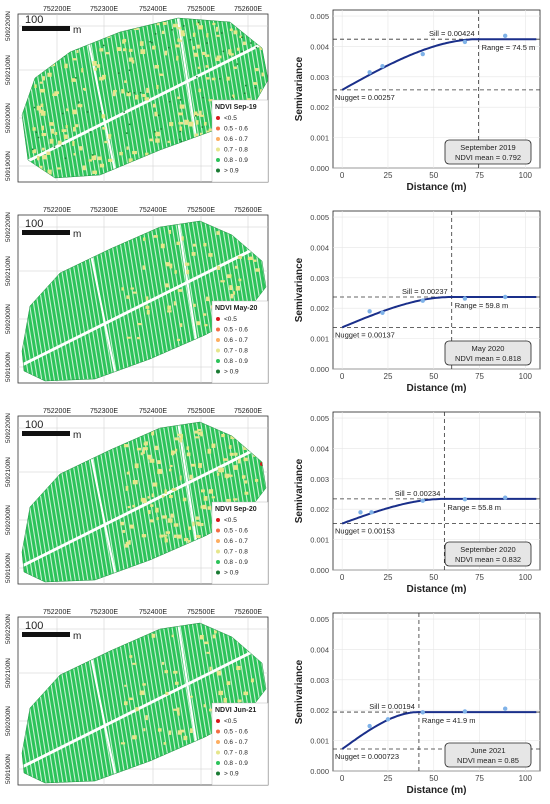 This screenshot has height=804, width=550. What do you see at coordinates (367, 756) in the screenshot?
I see `nugget-label: Nugget = 0.000723` at bounding box center [367, 756].